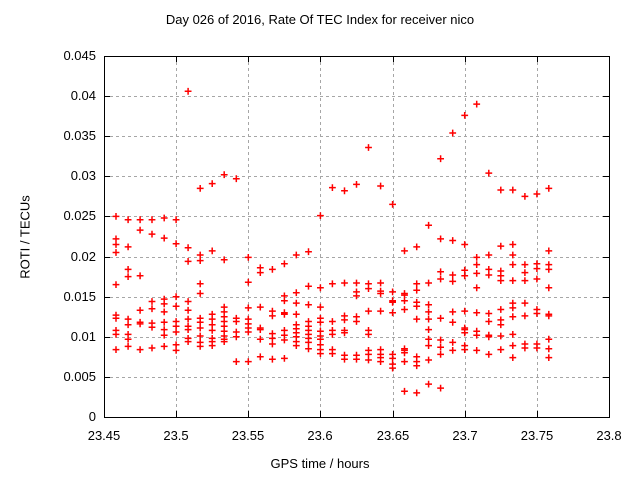 The width and height of the screenshot is (640, 480). What do you see at coordinates (393, 435) in the screenshot?
I see `x-tick-label: 23.65` at bounding box center [393, 435].